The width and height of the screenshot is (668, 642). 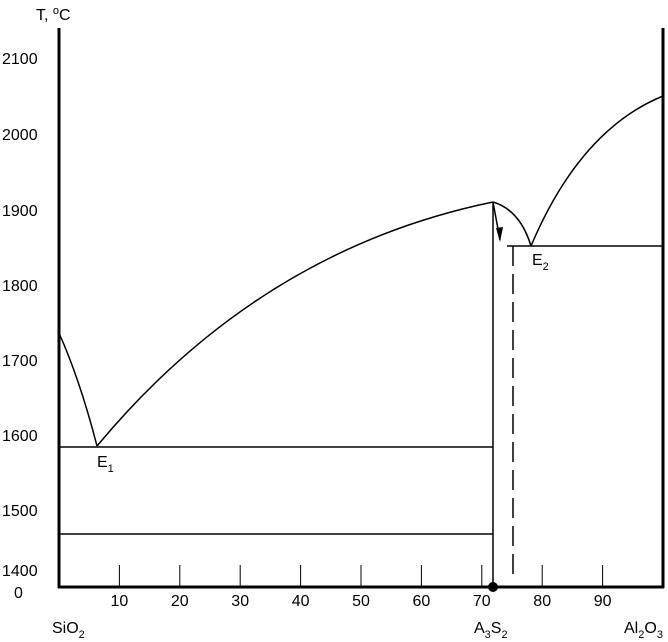 What do you see at coordinates (44, 15) in the screenshot?
I see `label-part: T,` at bounding box center [44, 15].